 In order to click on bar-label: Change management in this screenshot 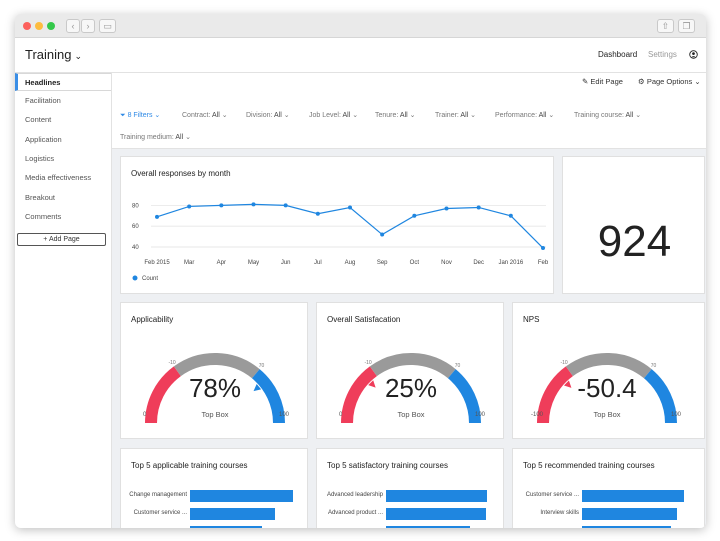, I will do `click(158, 495)`.